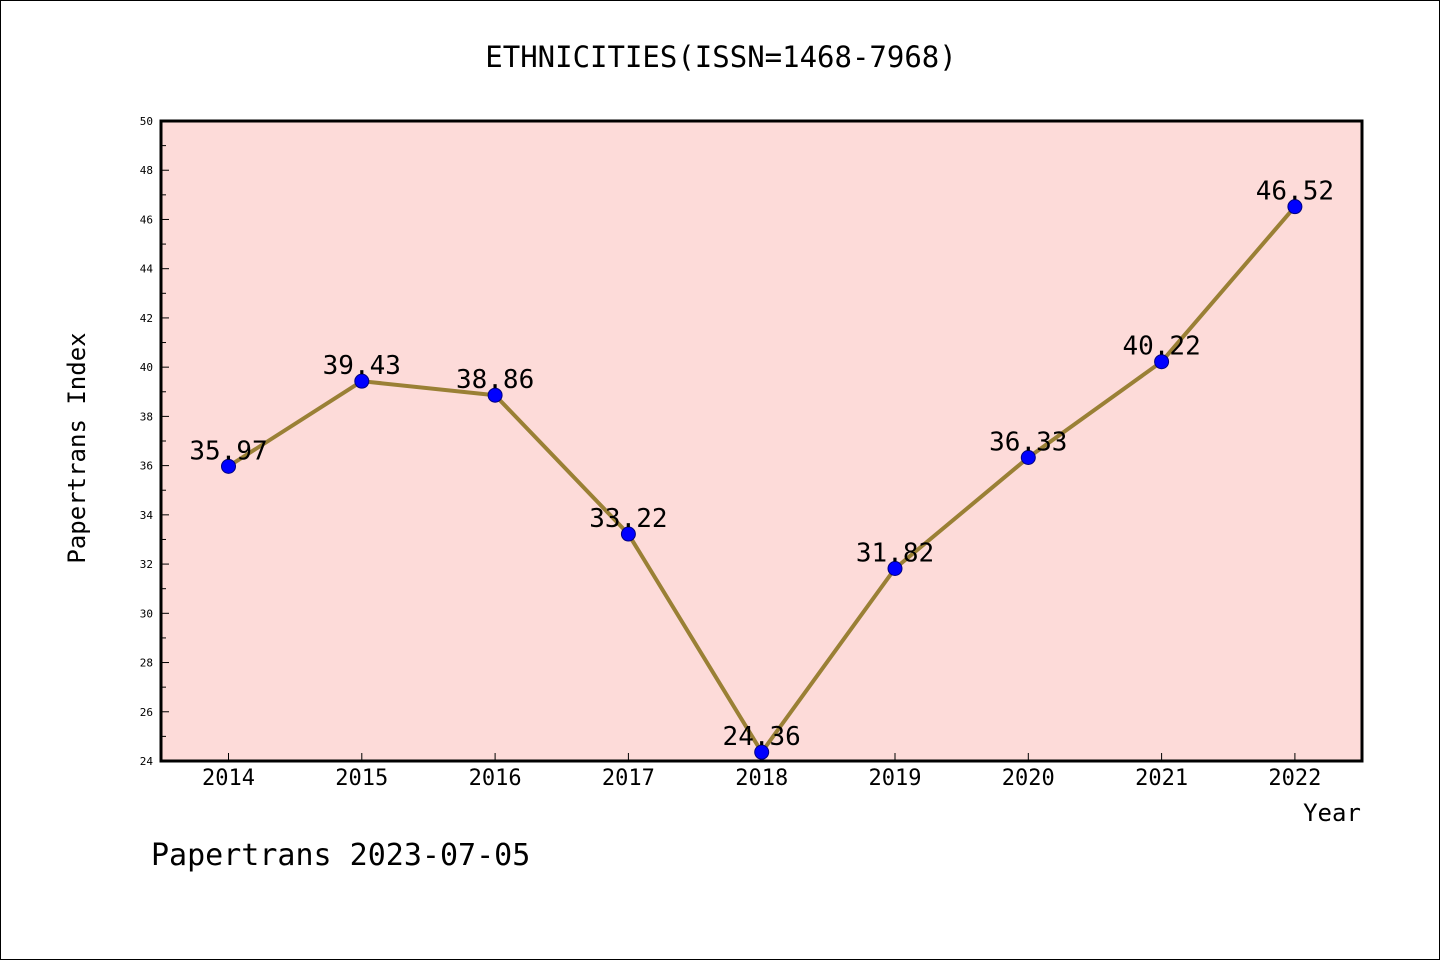 This screenshot has width=1440, height=961. What do you see at coordinates (628, 778) in the screenshot?
I see `x-tick-label: 2017` at bounding box center [628, 778].